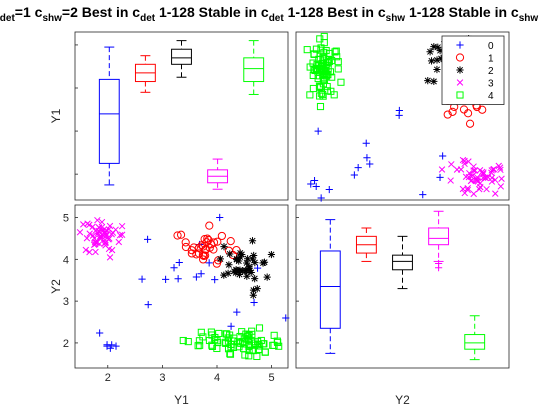 The image size is (560, 420). I want to click on y-label-top: Y1, so click(56, 115).